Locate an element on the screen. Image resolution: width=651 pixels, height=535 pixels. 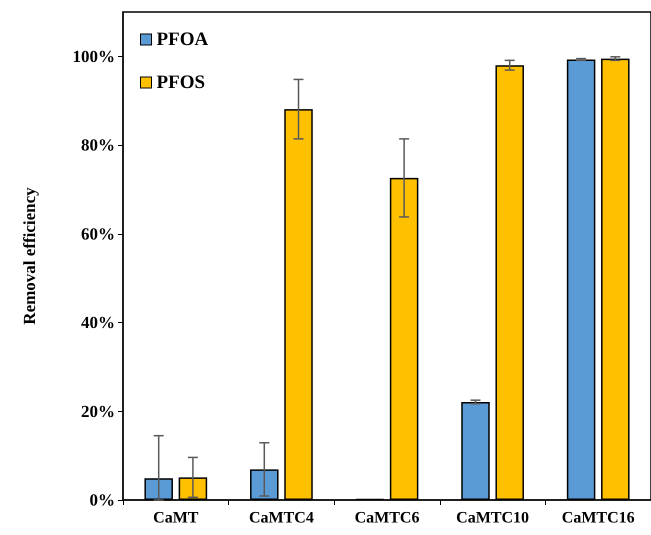
y-tick-label: 0% is located at coordinates (102, 500).